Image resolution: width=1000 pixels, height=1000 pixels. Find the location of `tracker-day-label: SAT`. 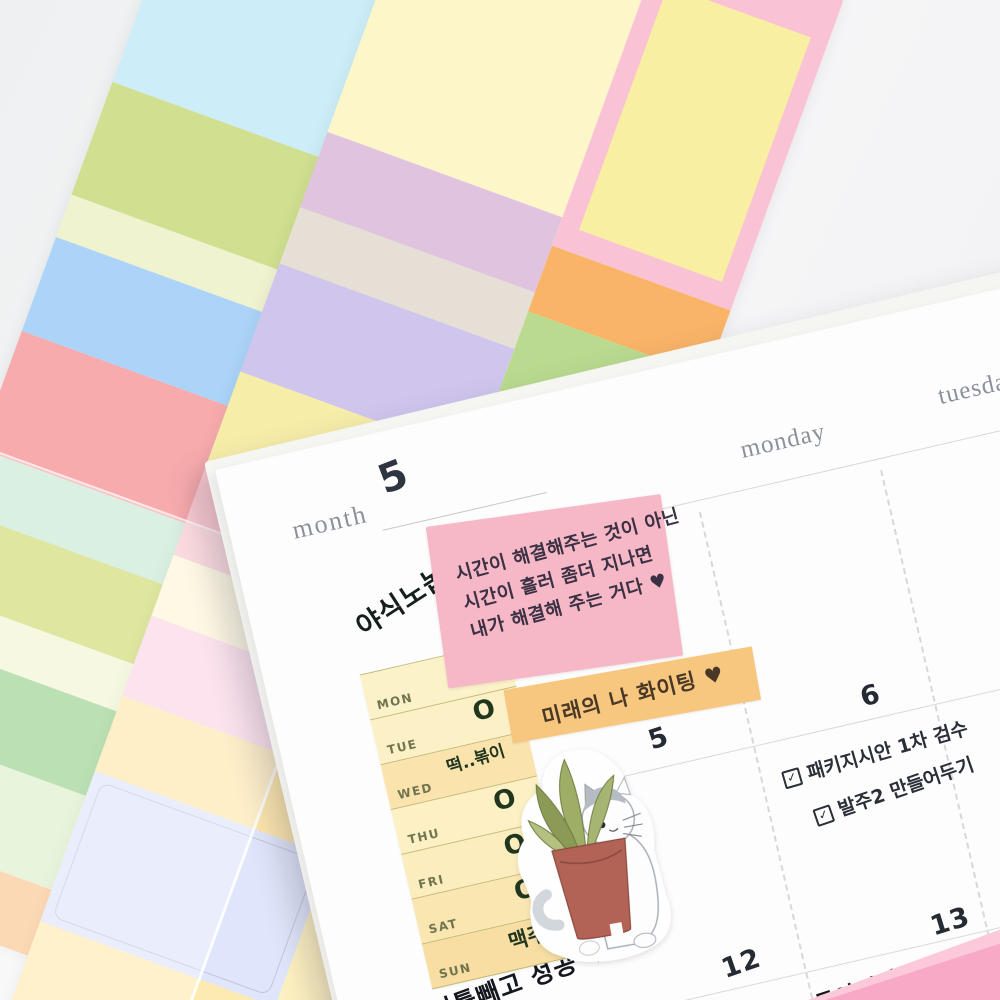

tracker-day-label: SAT is located at coordinates (443, 926).